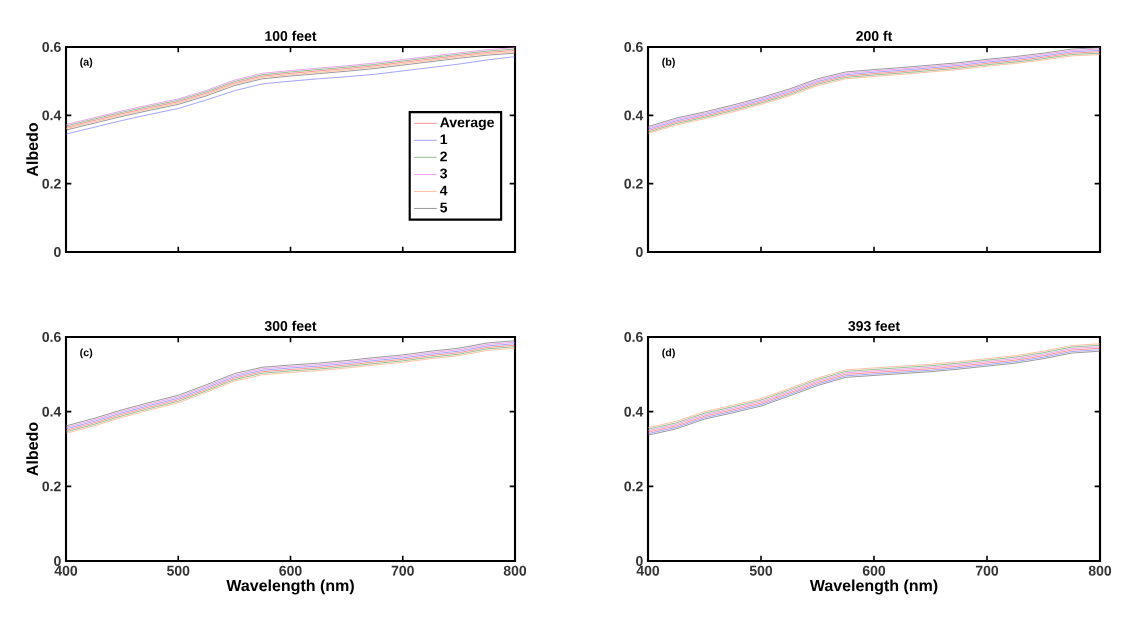  I want to click on legend-label: 1, so click(444, 139).